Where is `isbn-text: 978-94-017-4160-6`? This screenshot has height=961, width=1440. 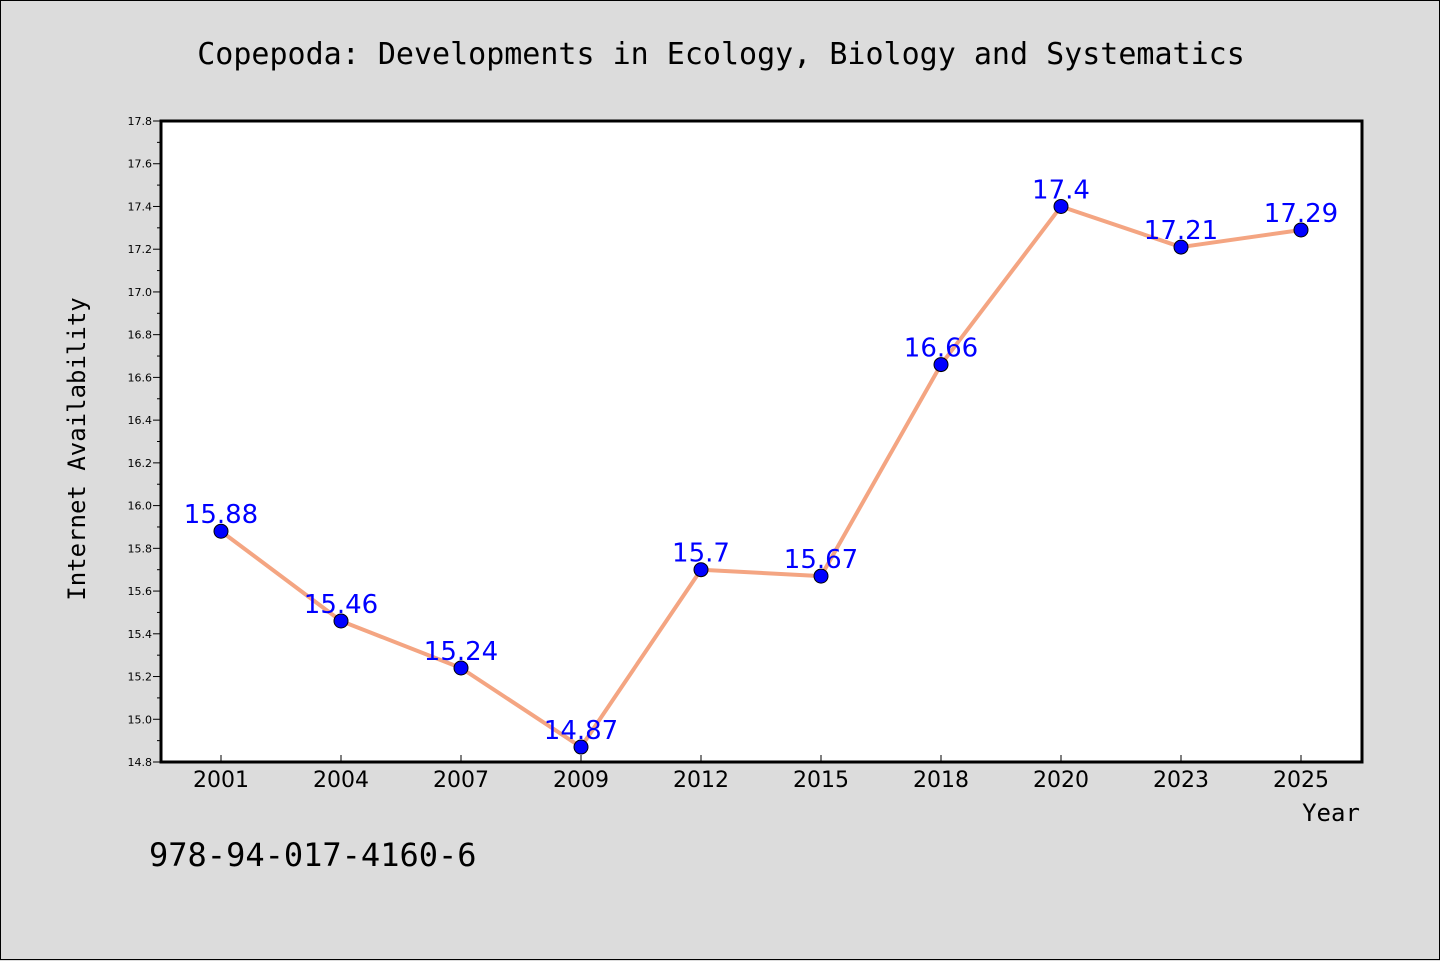
isbn-text: 978-94-017-4160-6 is located at coordinates (313, 855).